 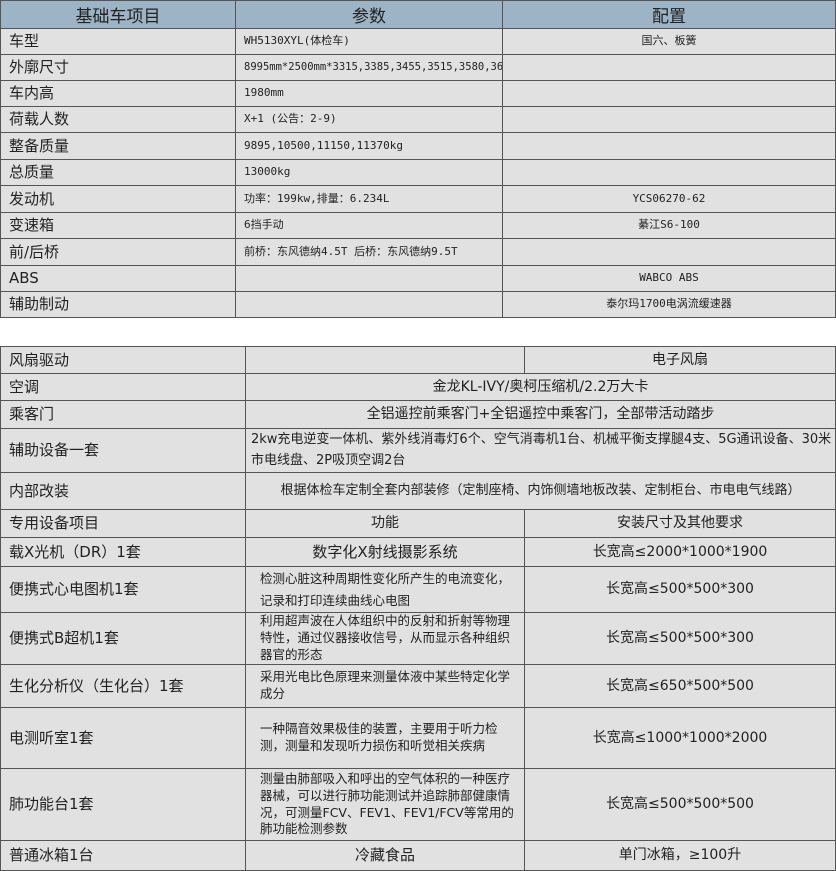 What do you see at coordinates (118, 199) in the screenshot?
I see `item-label: 发动机` at bounding box center [118, 199].